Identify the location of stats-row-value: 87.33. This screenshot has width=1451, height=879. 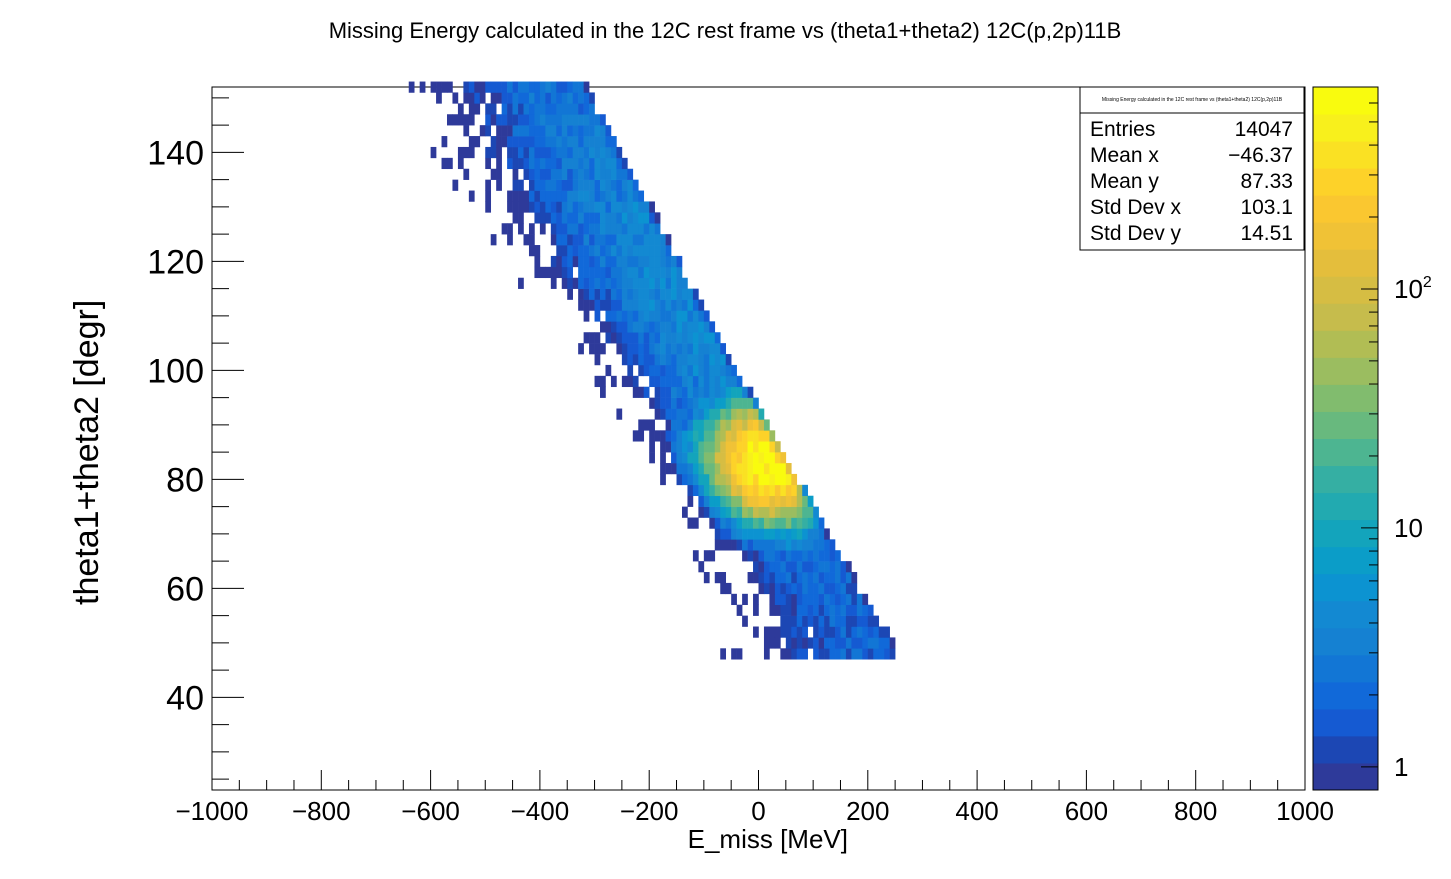
(1266, 181).